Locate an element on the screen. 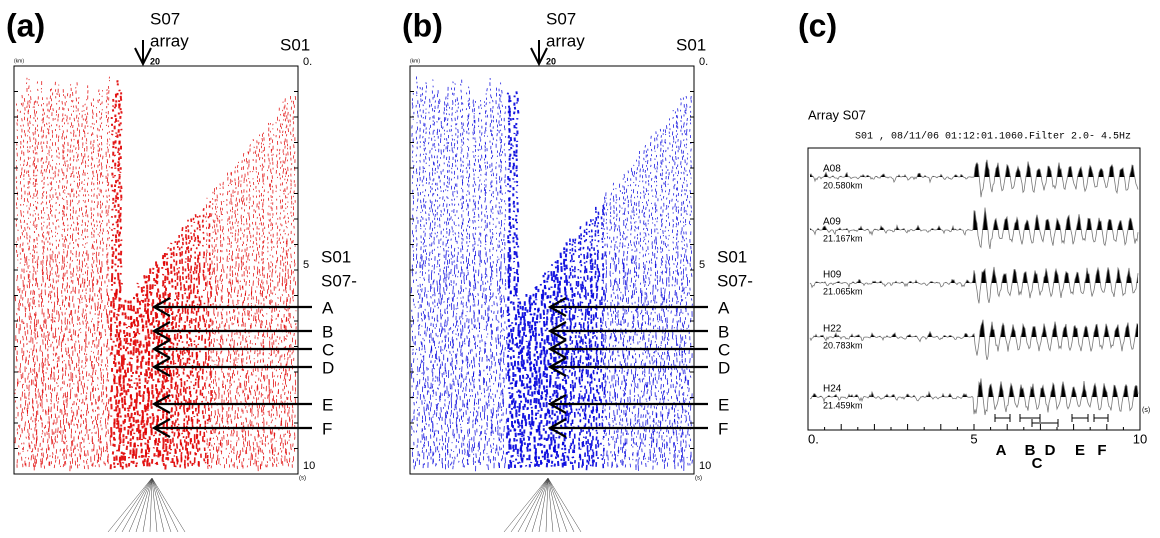 The image size is (1160, 538). station-label: S01 is located at coordinates (691, 44).